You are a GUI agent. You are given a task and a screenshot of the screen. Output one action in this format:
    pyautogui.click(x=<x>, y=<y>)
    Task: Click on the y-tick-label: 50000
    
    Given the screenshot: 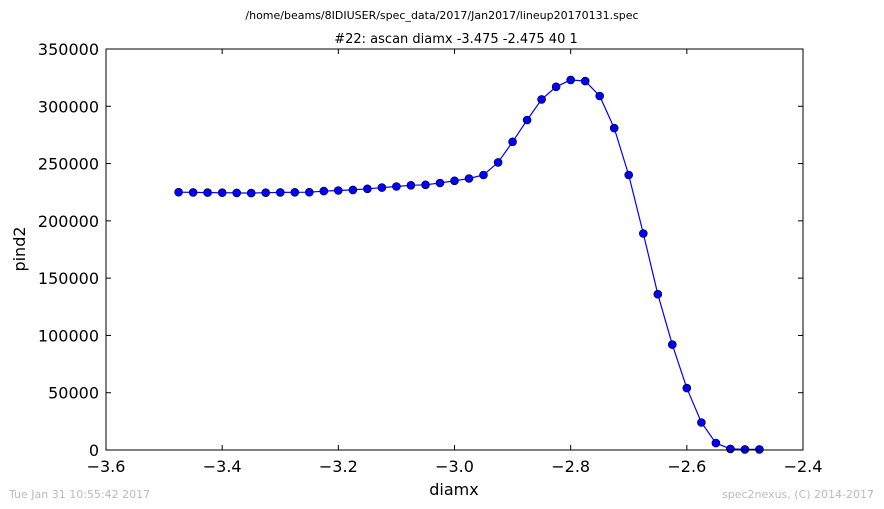 What is the action you would take?
    pyautogui.click(x=73, y=393)
    